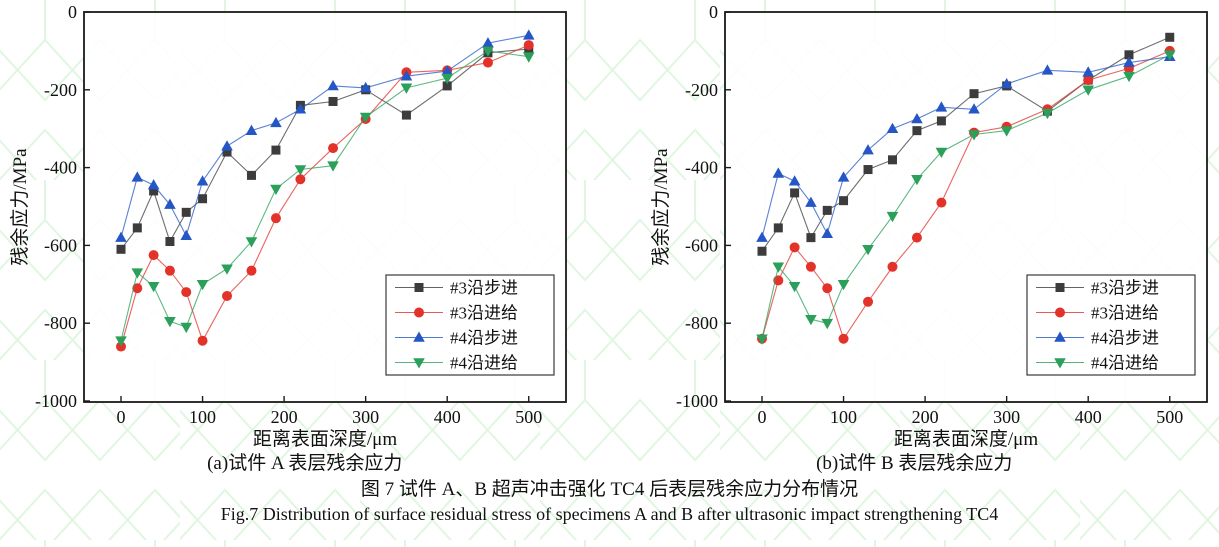 Image resolution: width=1219 pixels, height=547 pixels. Describe the element at coordinates (305, 463) in the screenshot. I see `subcaption-a: (a)试件 A 表层残余应力` at that location.